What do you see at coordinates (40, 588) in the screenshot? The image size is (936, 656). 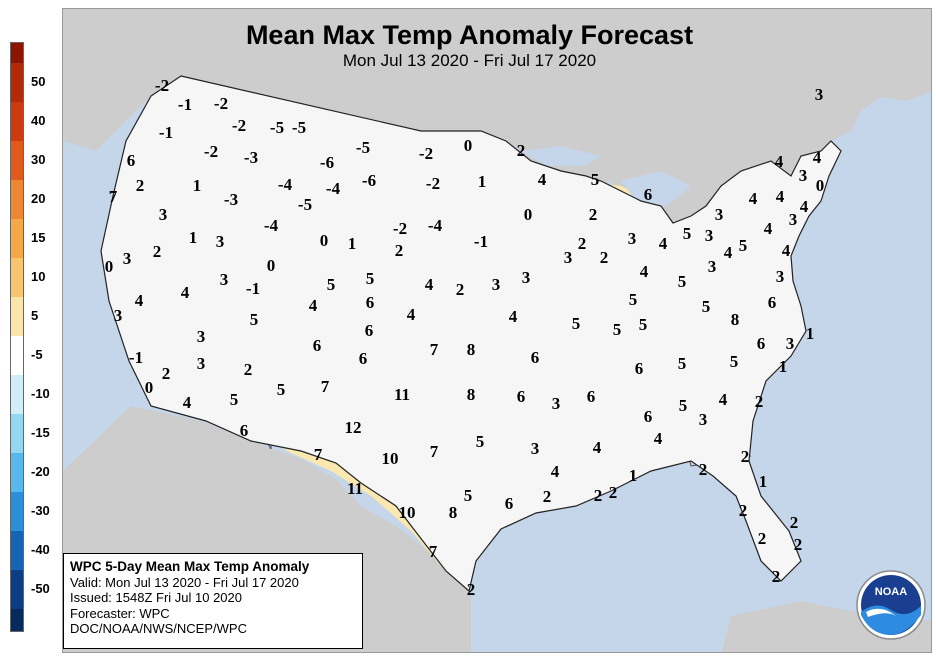 I see `legend-label: -50` at bounding box center [40, 588].